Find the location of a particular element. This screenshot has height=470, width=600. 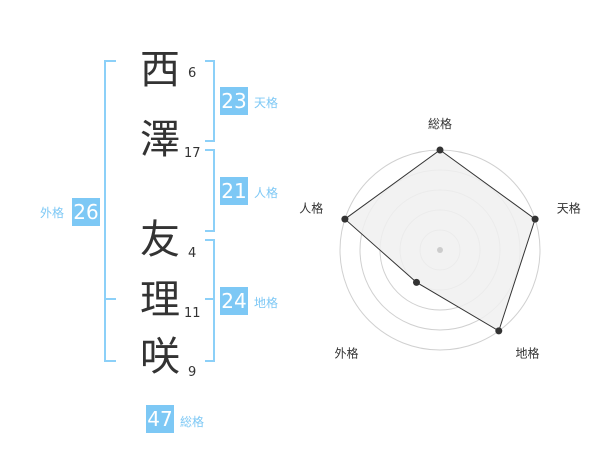

gaikaku-bracket is located at coordinates (110, 211).